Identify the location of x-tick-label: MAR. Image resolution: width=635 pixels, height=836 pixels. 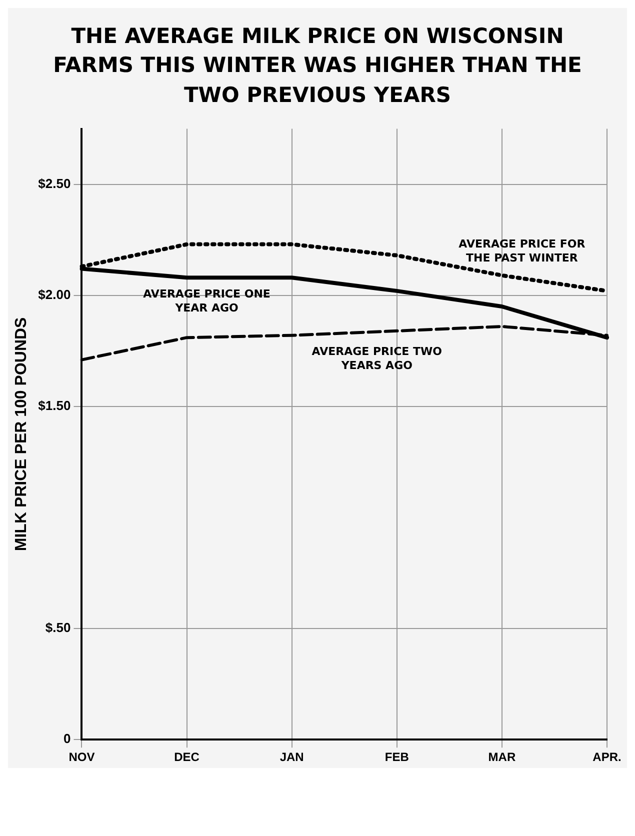
(502, 757).